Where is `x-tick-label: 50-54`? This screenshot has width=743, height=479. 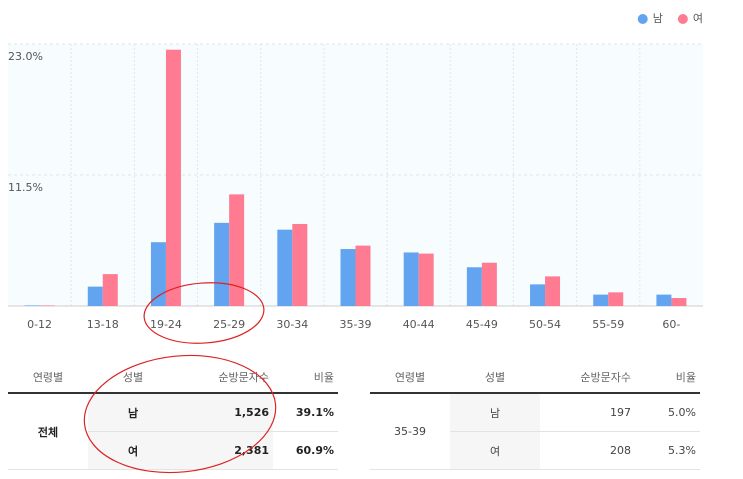
x-tick-label: 50-54 is located at coordinates (545, 324).